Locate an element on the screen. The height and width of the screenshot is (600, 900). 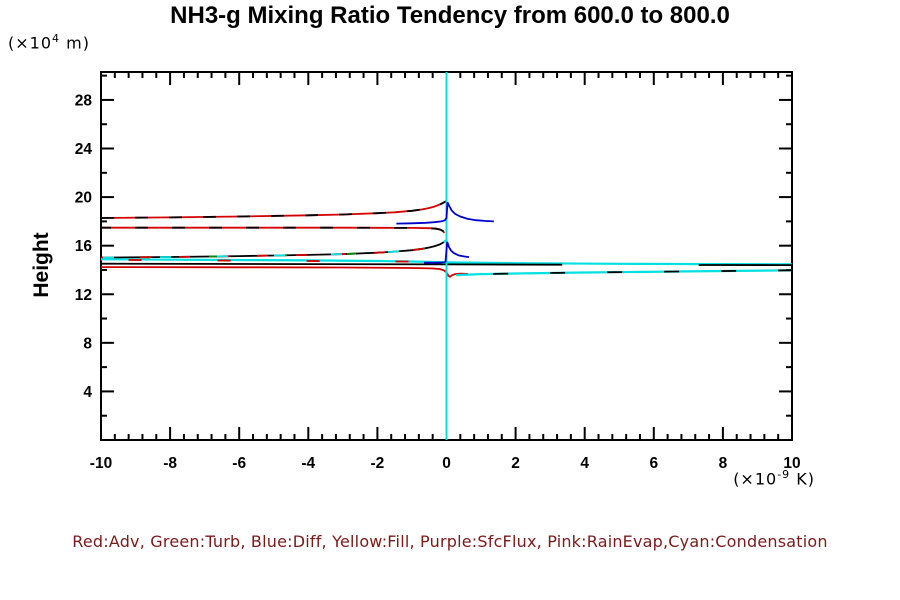
y-axis-unit-label: (×104 m) is located at coordinates (49, 42).